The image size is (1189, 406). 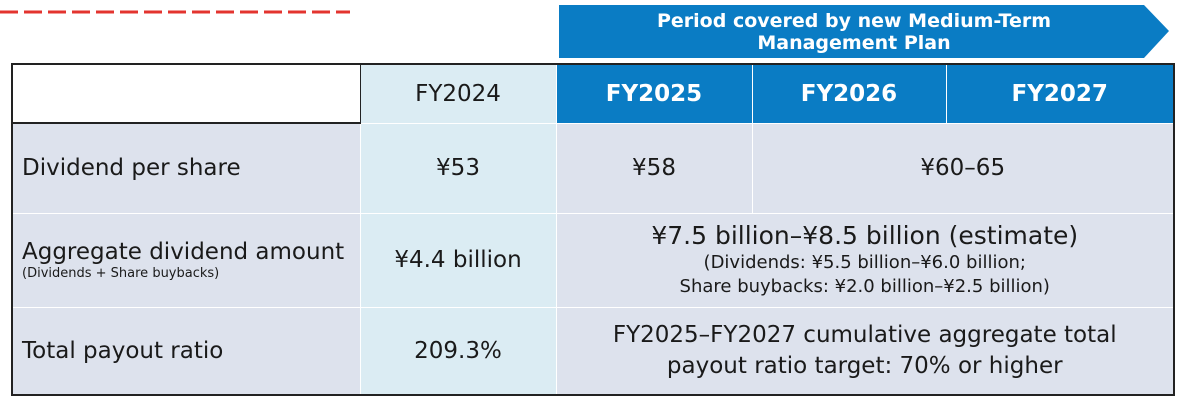 I want to click on label-total-payout: Total payout ratio, so click(x=186, y=351).